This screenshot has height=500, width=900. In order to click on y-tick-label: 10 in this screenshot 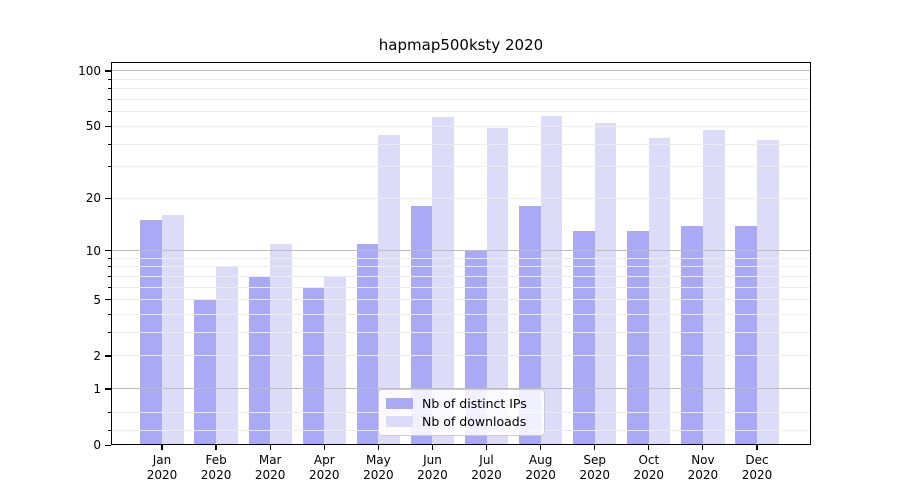, I will do `click(93, 250)`.